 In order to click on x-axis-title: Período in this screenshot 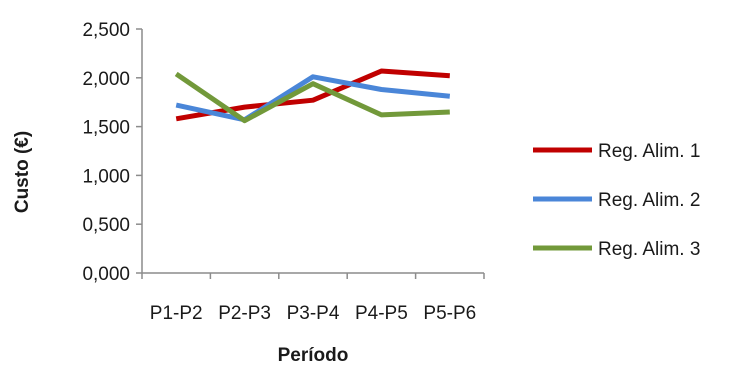, I will do `click(313, 355)`.